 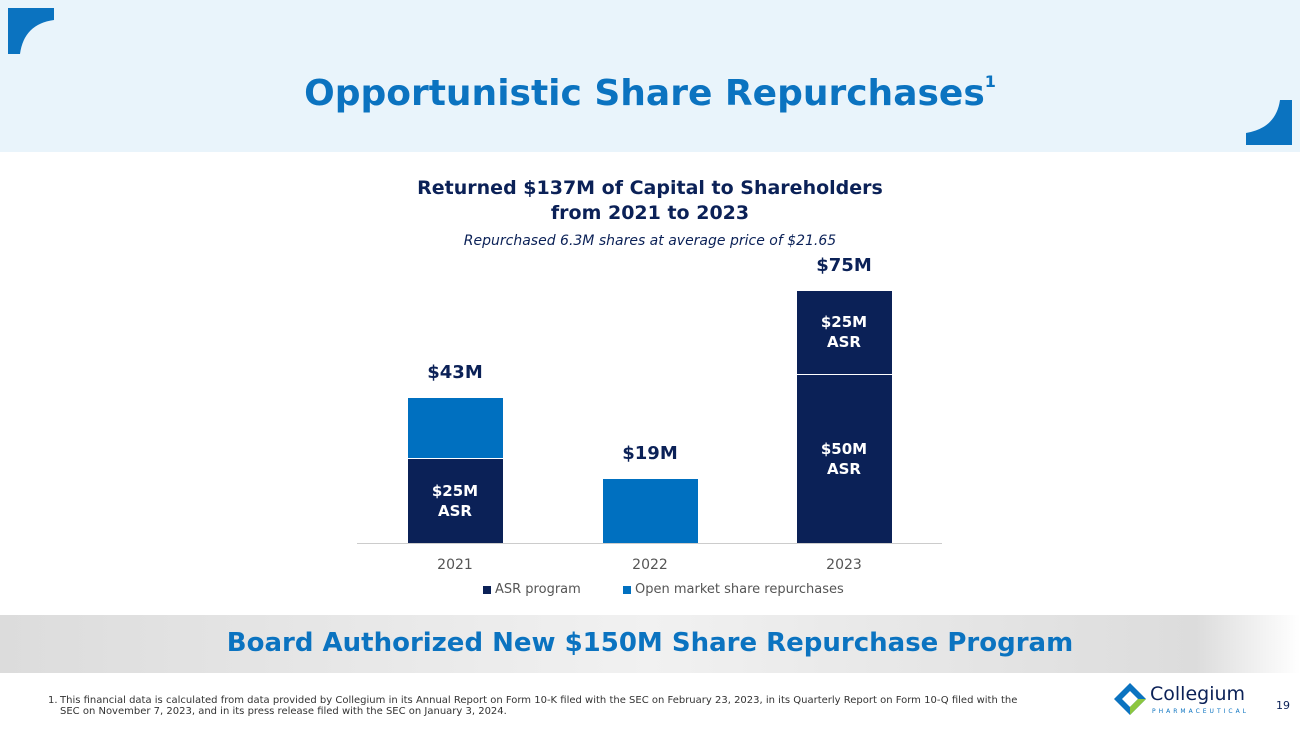 I want to click on x-tick-label: 2023, so click(x=844, y=565).